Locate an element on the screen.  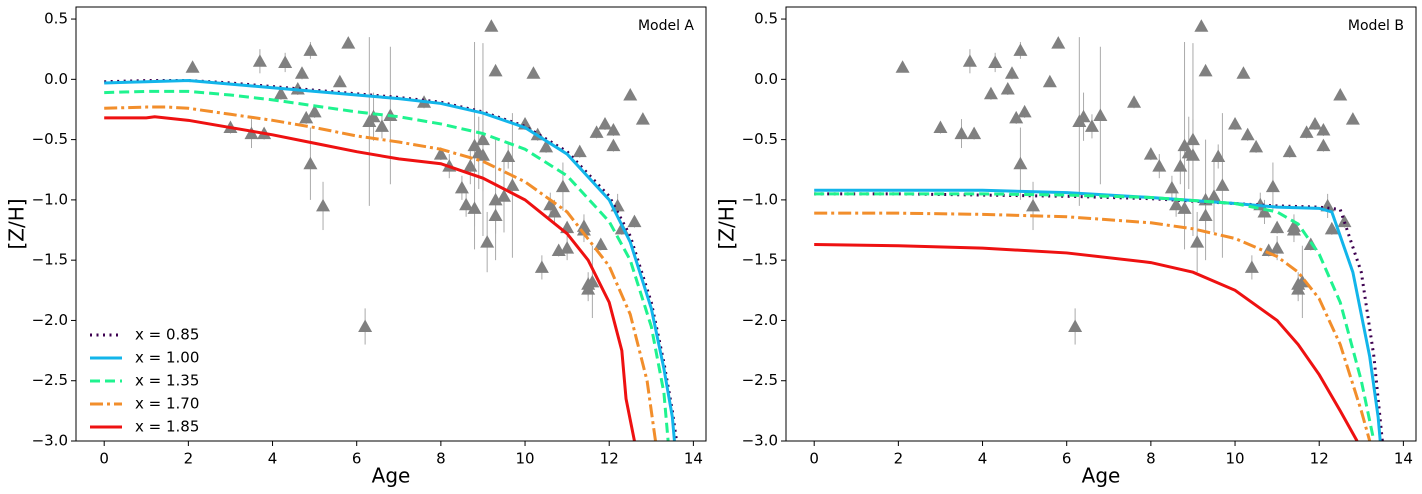
y-tick-label: −3.0 is located at coordinates (760, 441).